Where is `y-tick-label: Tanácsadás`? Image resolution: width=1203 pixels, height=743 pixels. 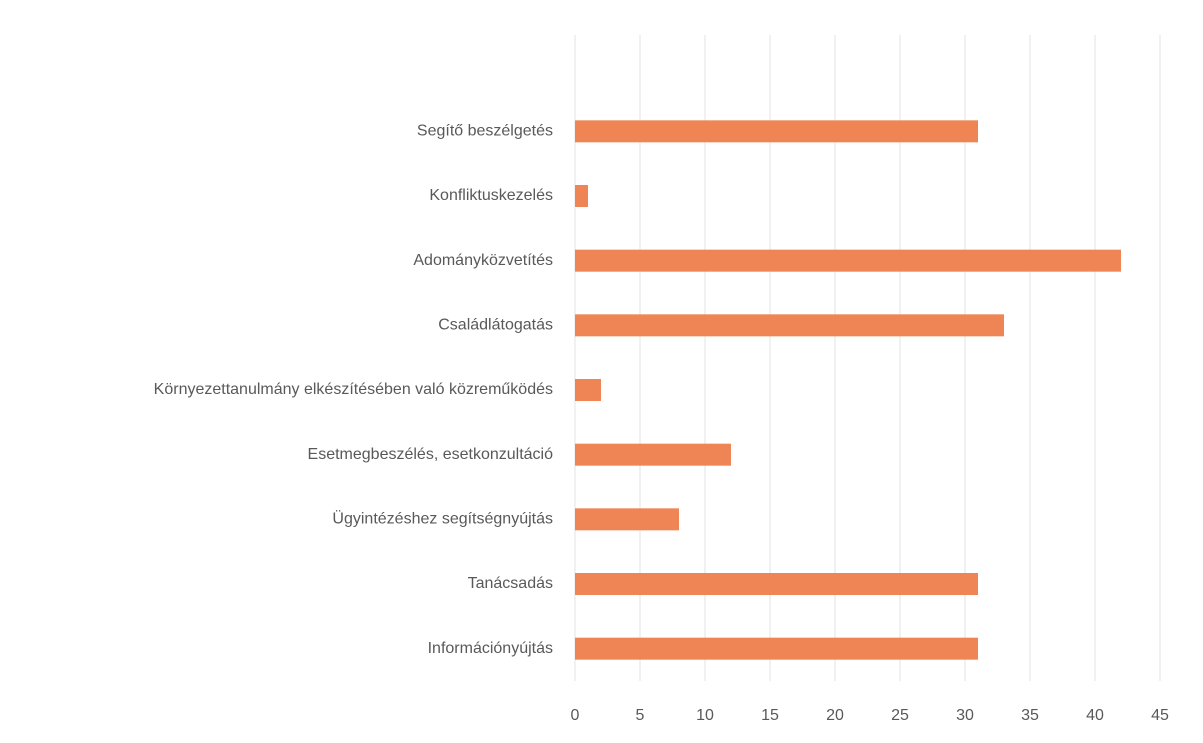
y-tick-label: Tanácsadás is located at coordinates (510, 583).